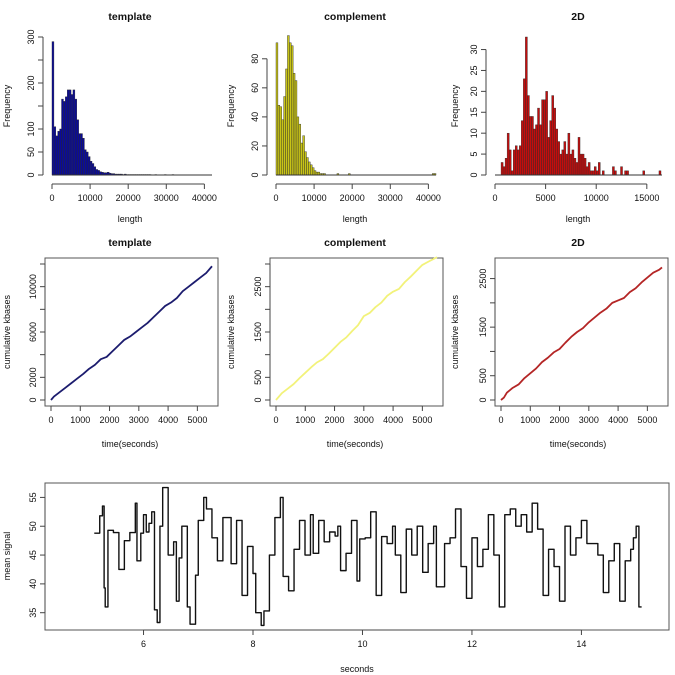 This screenshot has width=675, height=675. What do you see at coordinates (255, 59) in the screenshot?
I see `y-tick-label: 80` at bounding box center [255, 59].